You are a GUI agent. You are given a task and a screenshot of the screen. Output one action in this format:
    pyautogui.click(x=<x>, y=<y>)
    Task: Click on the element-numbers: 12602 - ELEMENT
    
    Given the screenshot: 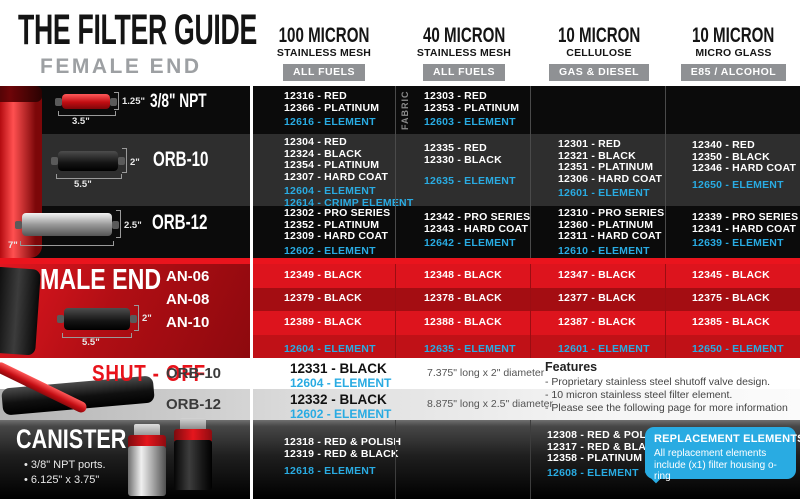 What is the action you would take?
    pyautogui.click(x=330, y=250)
    